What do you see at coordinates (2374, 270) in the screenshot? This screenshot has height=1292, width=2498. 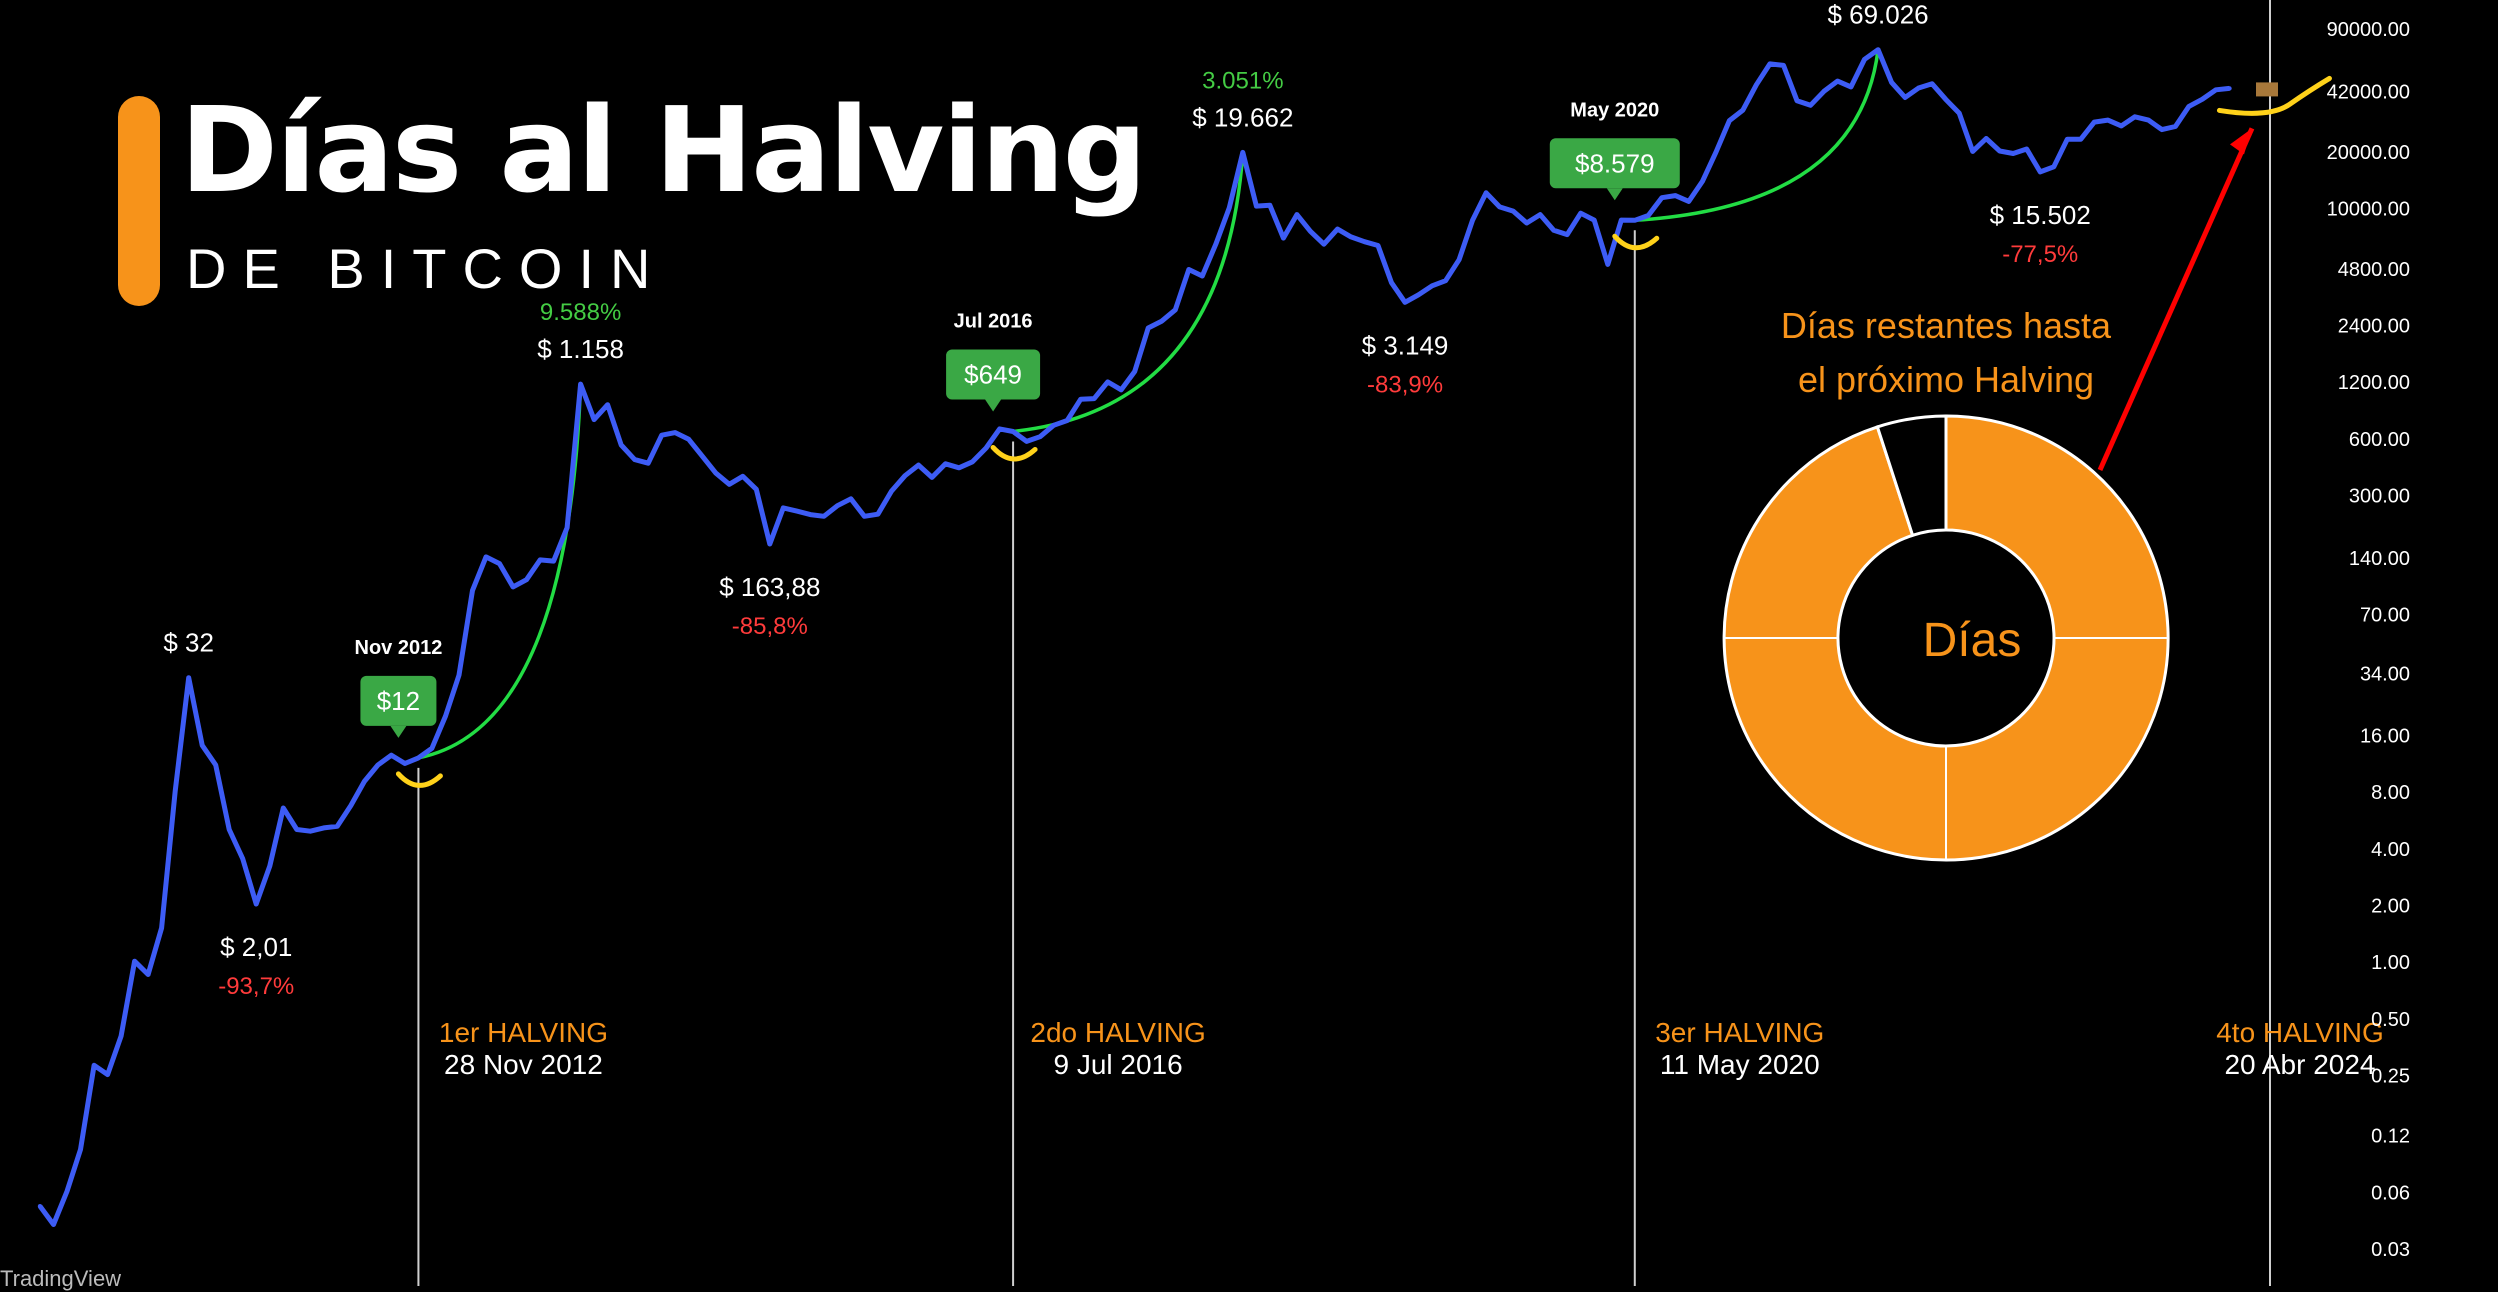 I see `y-tick-label: 4800.00` at bounding box center [2374, 270].